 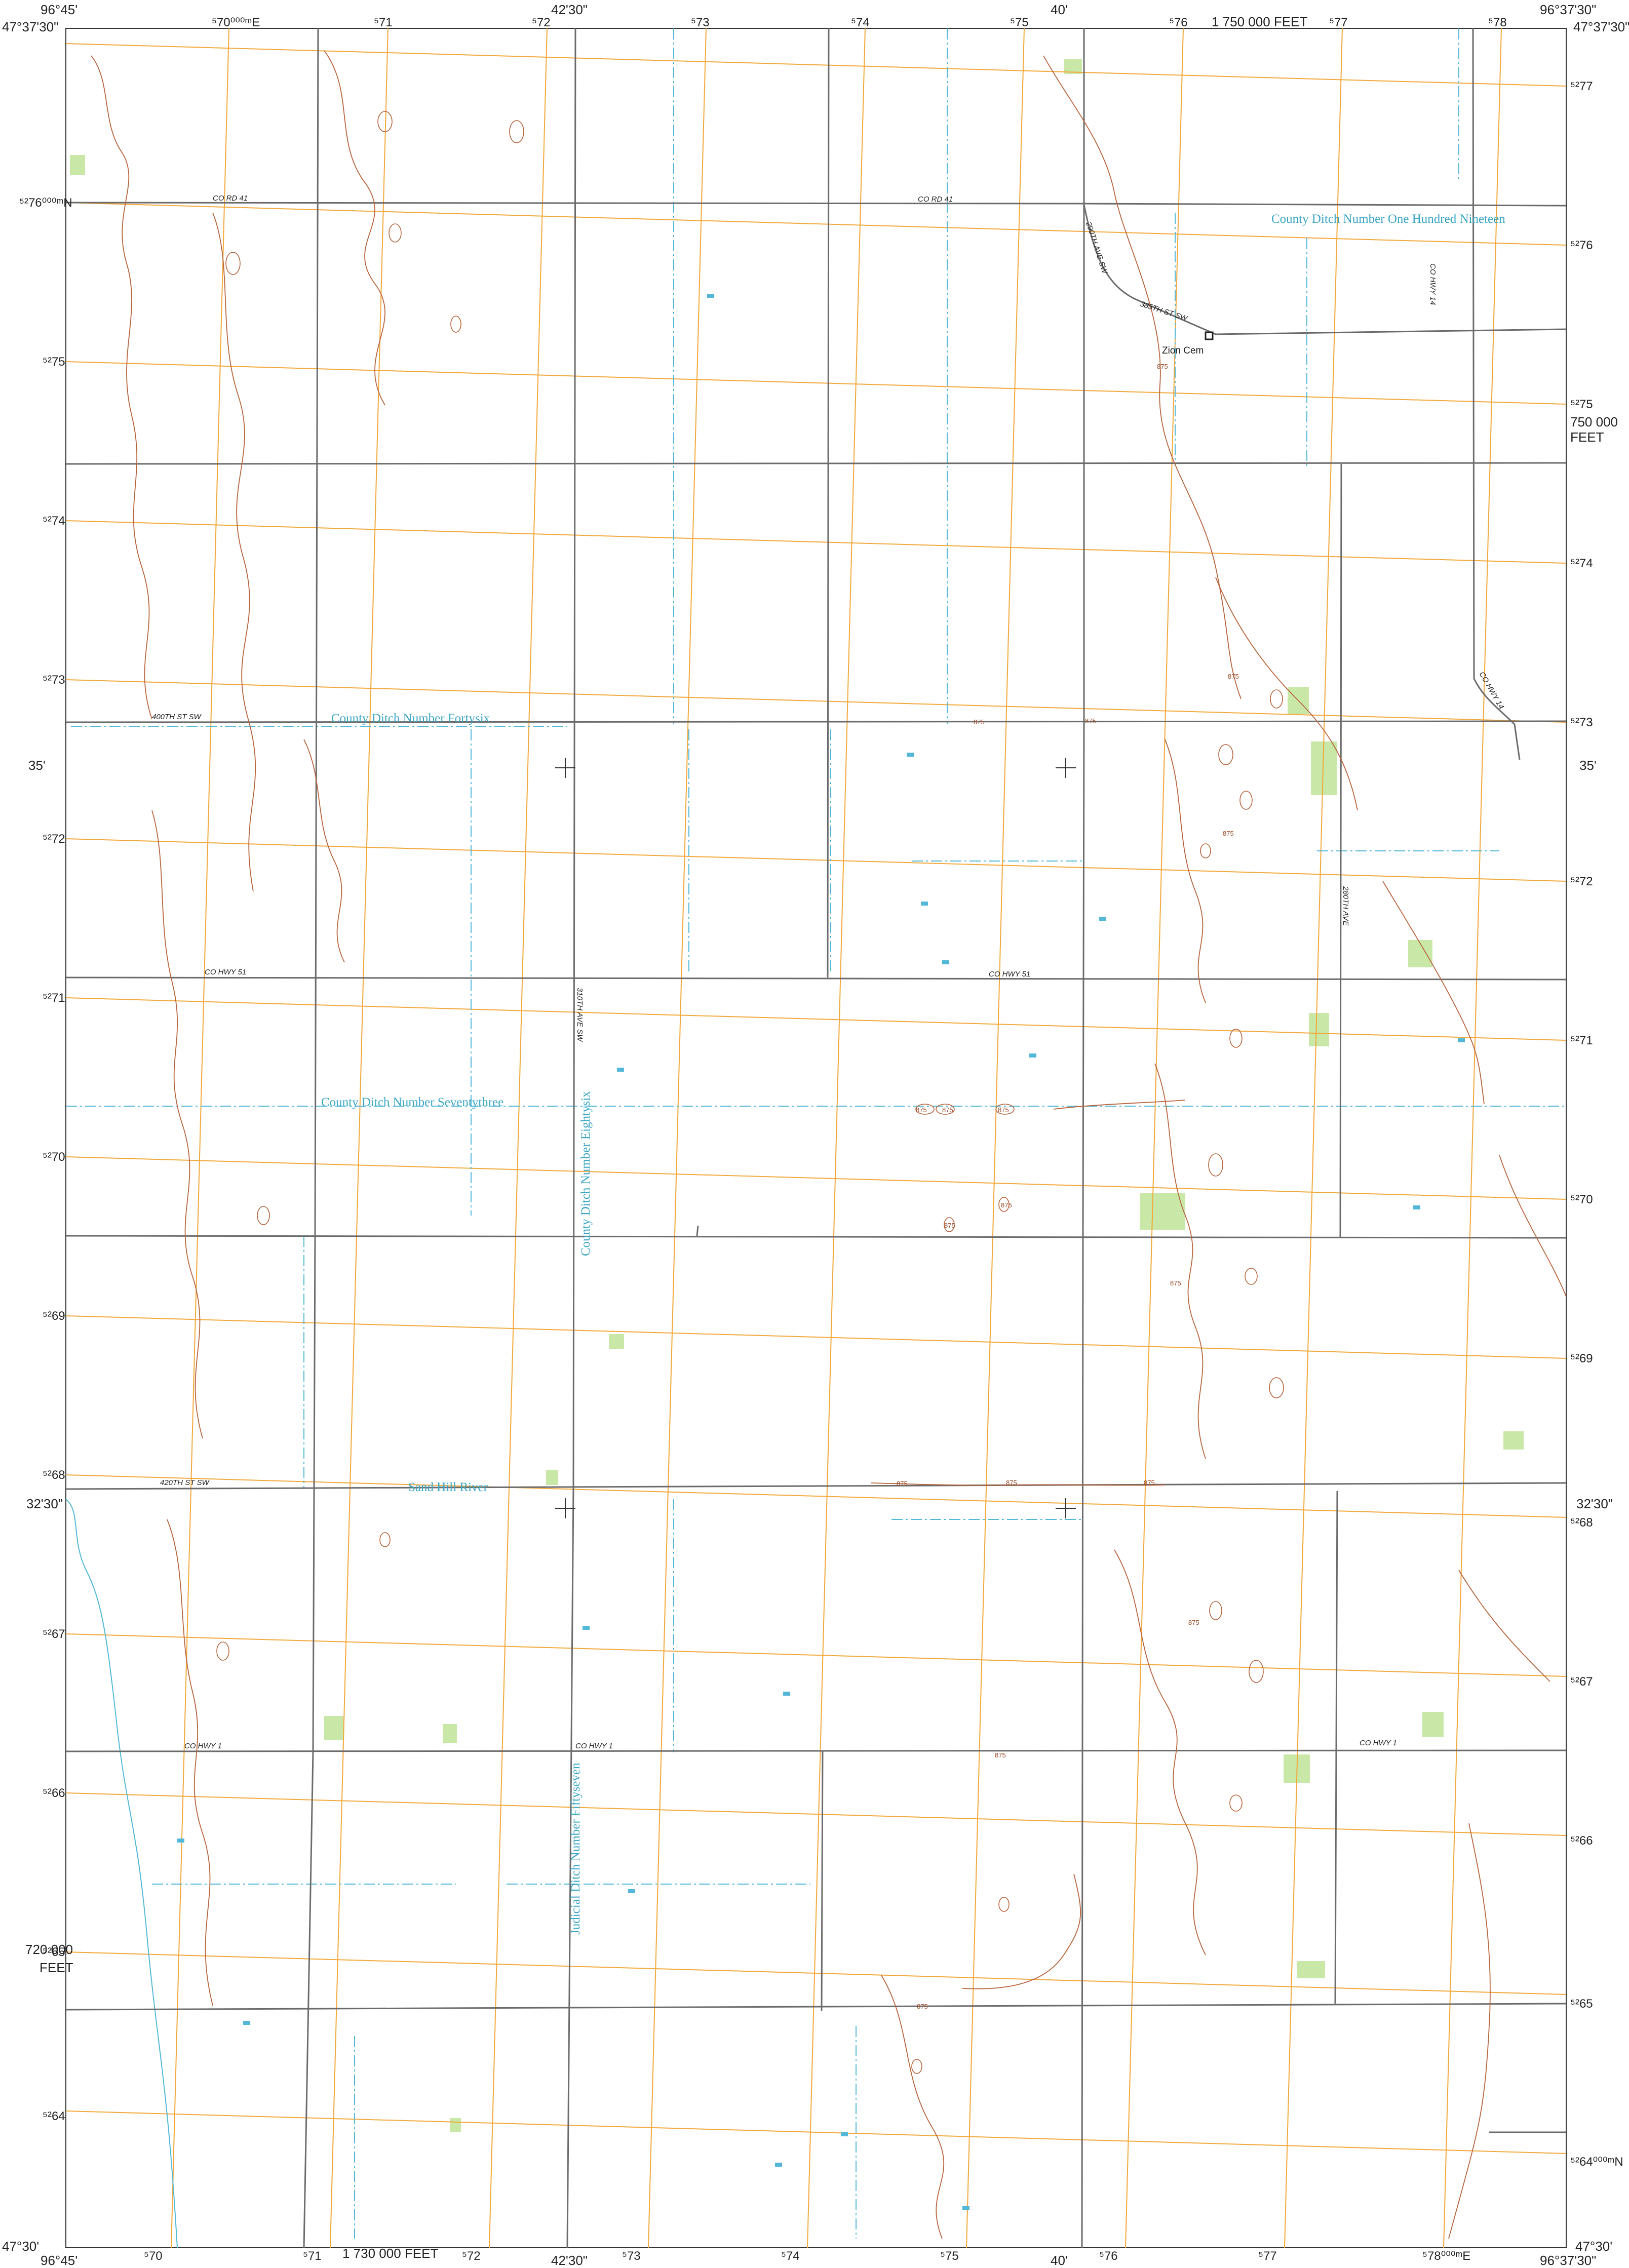 I want to click on utm-right-label: ⁵²72, so click(x=1581, y=881).